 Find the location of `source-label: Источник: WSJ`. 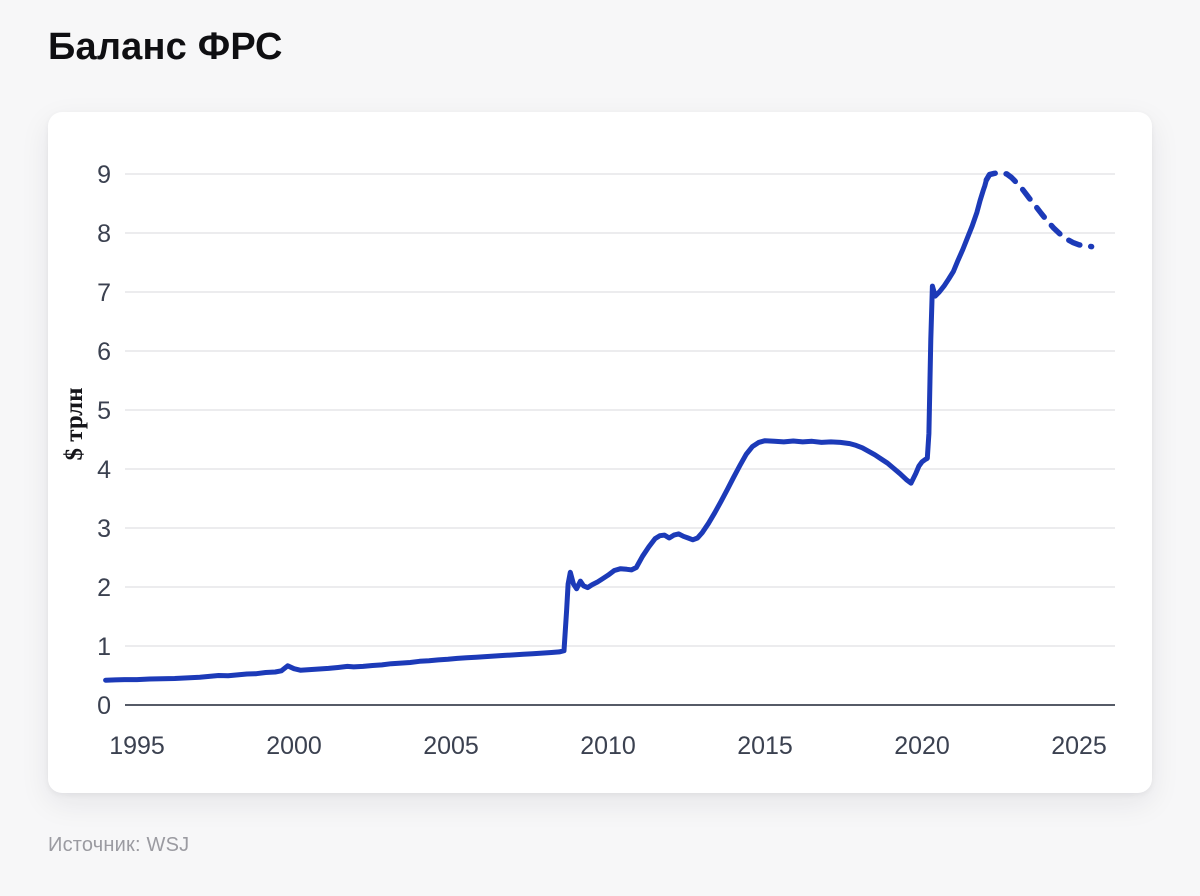

source-label: Источник: WSJ is located at coordinates (119, 845).